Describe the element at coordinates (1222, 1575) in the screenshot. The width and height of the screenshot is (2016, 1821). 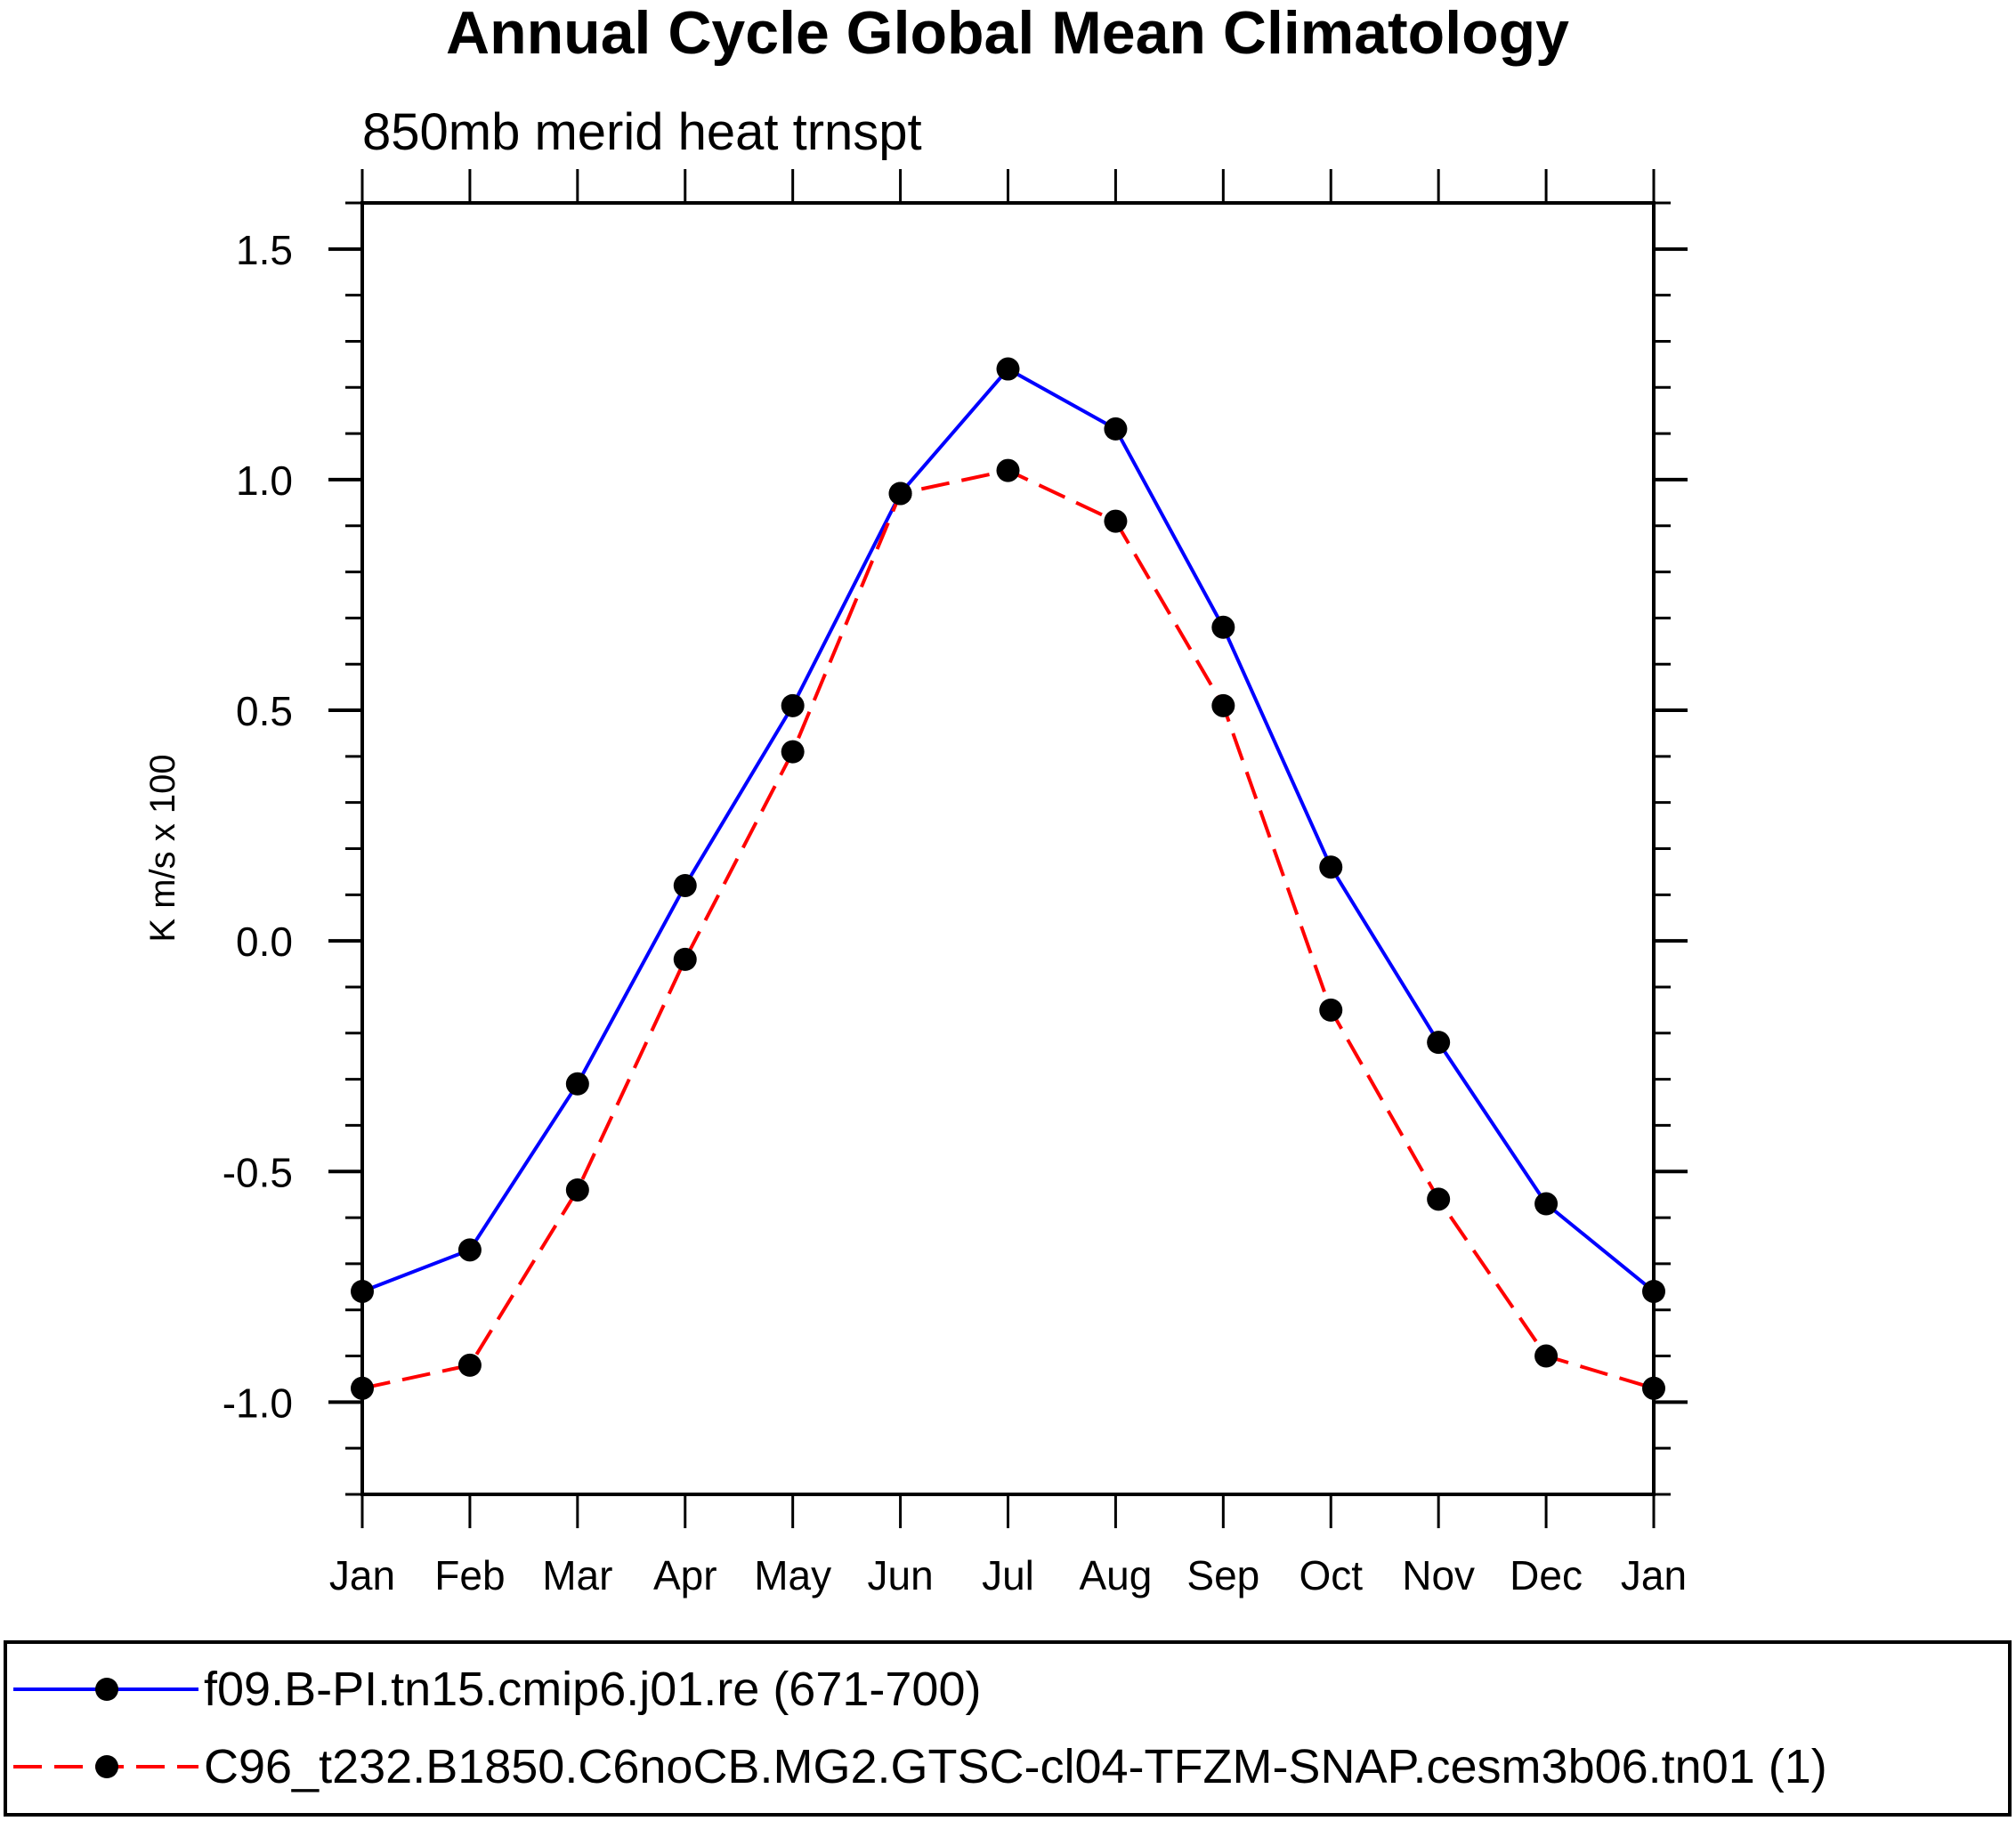
I see `x-tick-label: Sep` at that location.